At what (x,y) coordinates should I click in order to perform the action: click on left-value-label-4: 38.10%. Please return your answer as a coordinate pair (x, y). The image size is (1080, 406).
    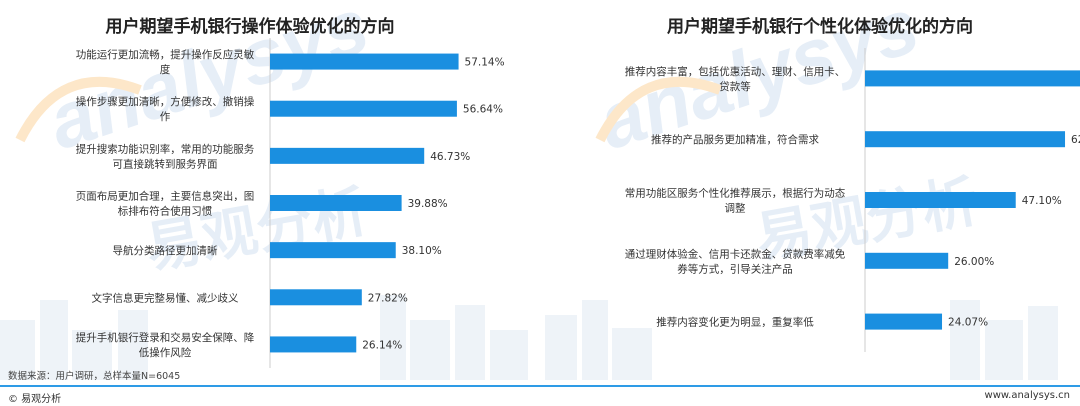
    Looking at the image, I should click on (422, 251).